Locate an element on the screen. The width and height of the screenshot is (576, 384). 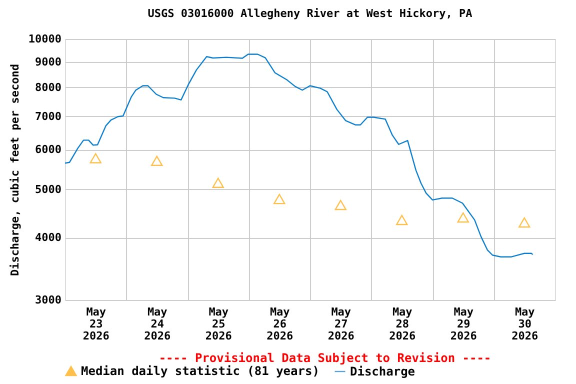
y-tick-label: 4000 is located at coordinates (48, 237).